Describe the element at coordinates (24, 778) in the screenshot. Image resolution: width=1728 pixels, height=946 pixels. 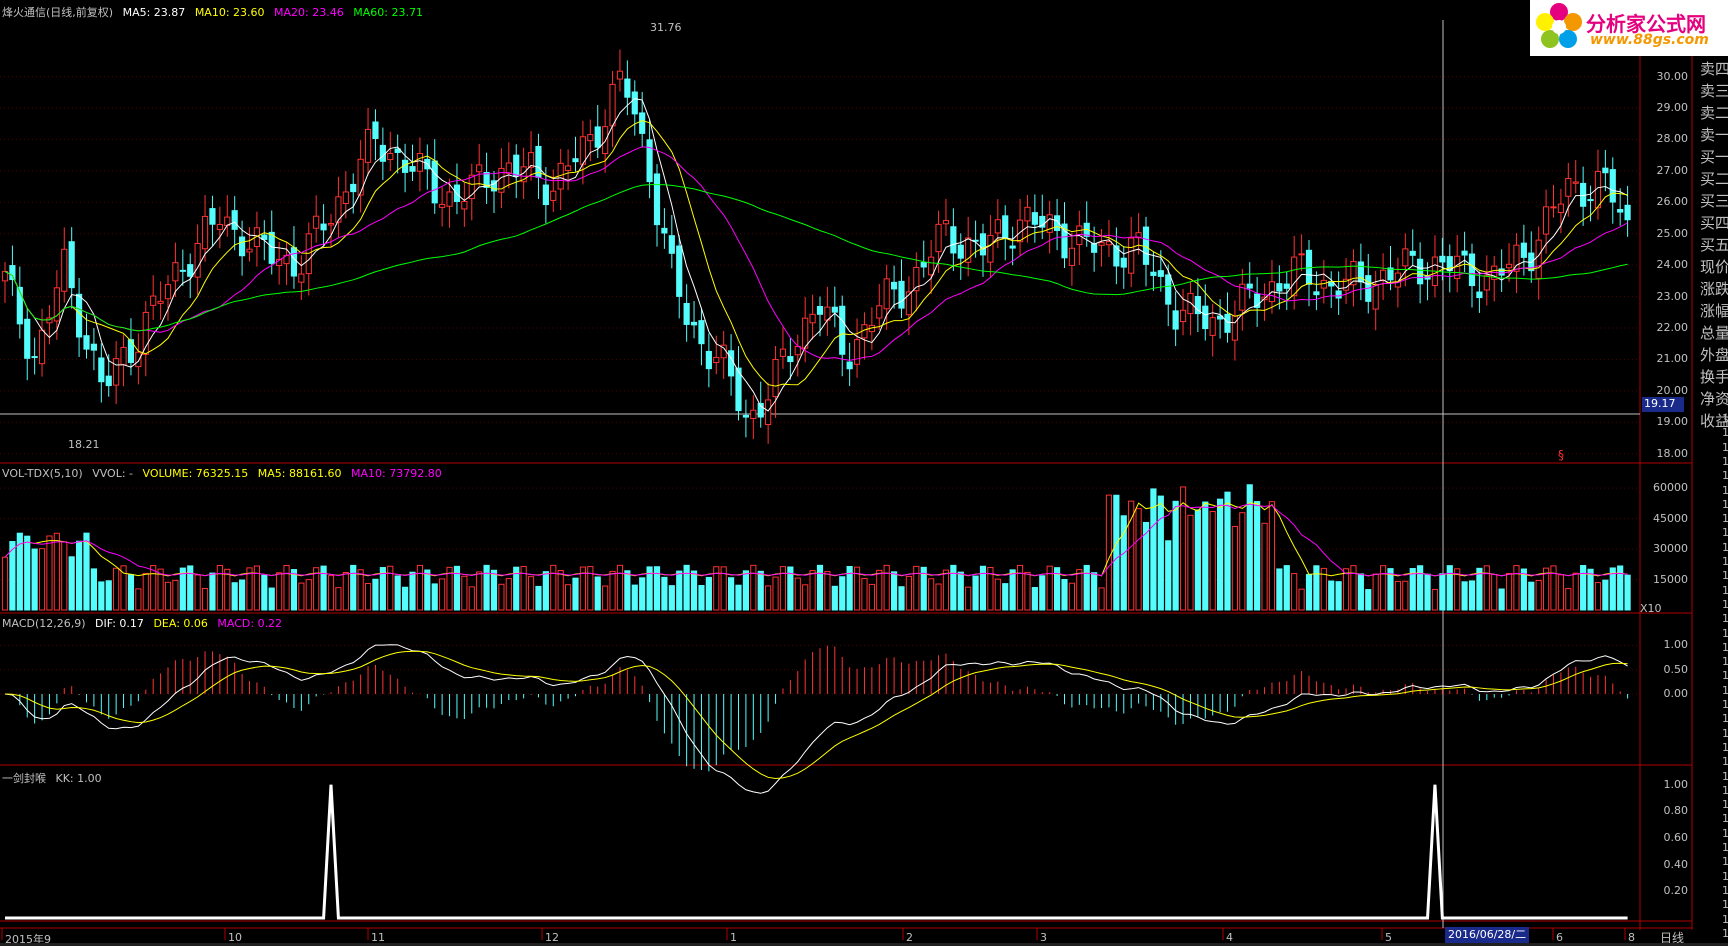
I see `kk-name: 一剑封喉` at that location.